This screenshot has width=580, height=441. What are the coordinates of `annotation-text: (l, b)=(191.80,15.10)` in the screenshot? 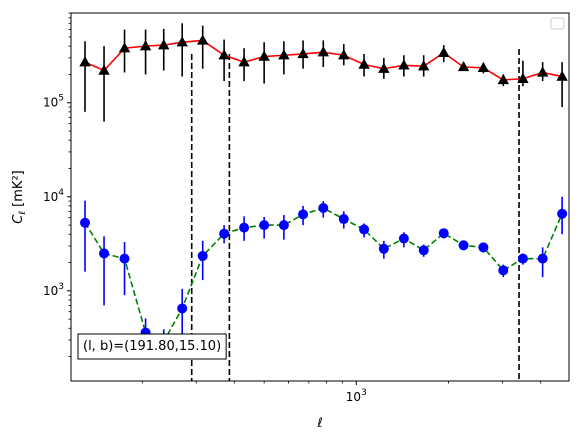 It's located at (152, 346).